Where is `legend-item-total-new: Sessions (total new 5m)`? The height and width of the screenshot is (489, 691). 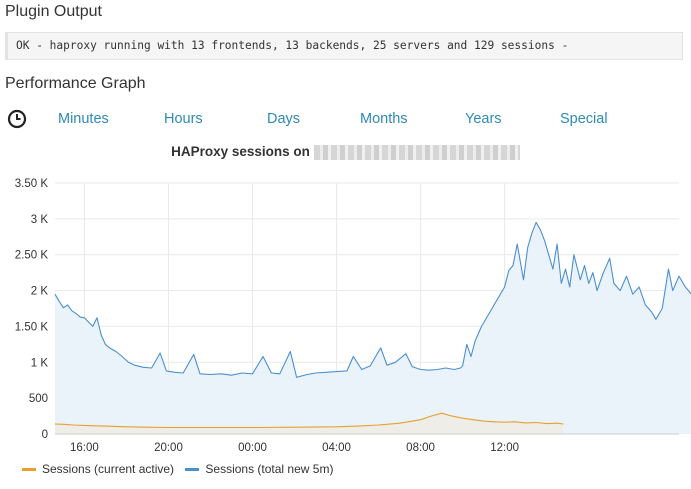
legend-item-total-new: Sessions (total new 5m) is located at coordinates (259, 469).